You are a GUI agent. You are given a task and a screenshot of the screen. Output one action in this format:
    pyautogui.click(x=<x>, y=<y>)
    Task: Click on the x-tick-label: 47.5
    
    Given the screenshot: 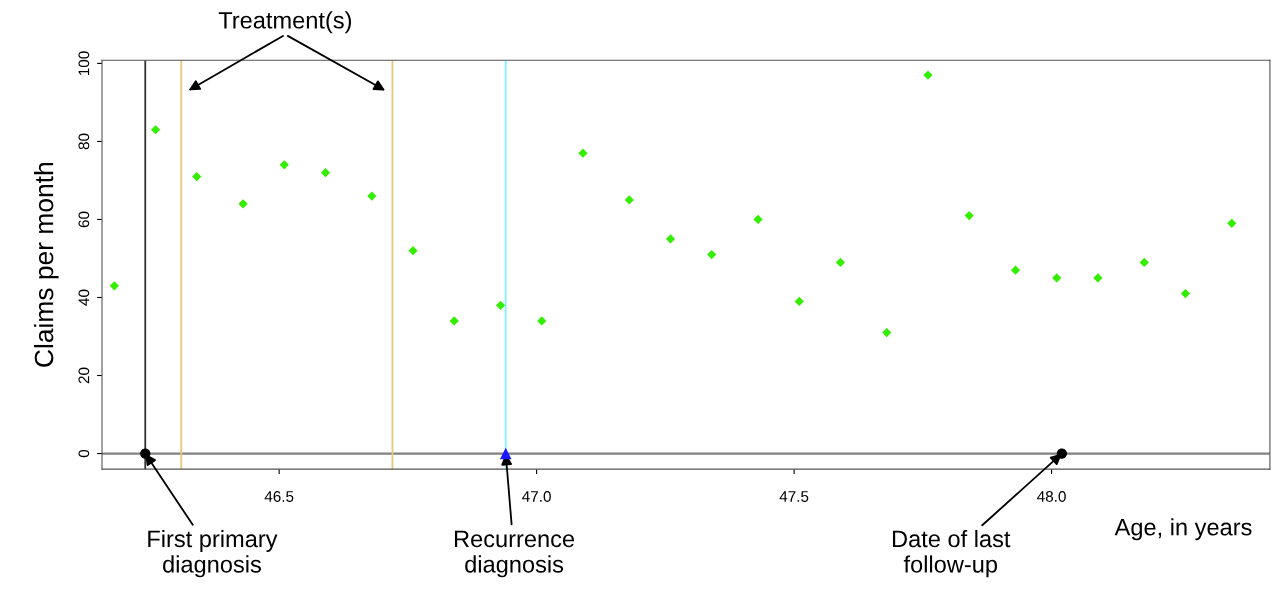 What is the action you would take?
    pyautogui.click(x=794, y=496)
    